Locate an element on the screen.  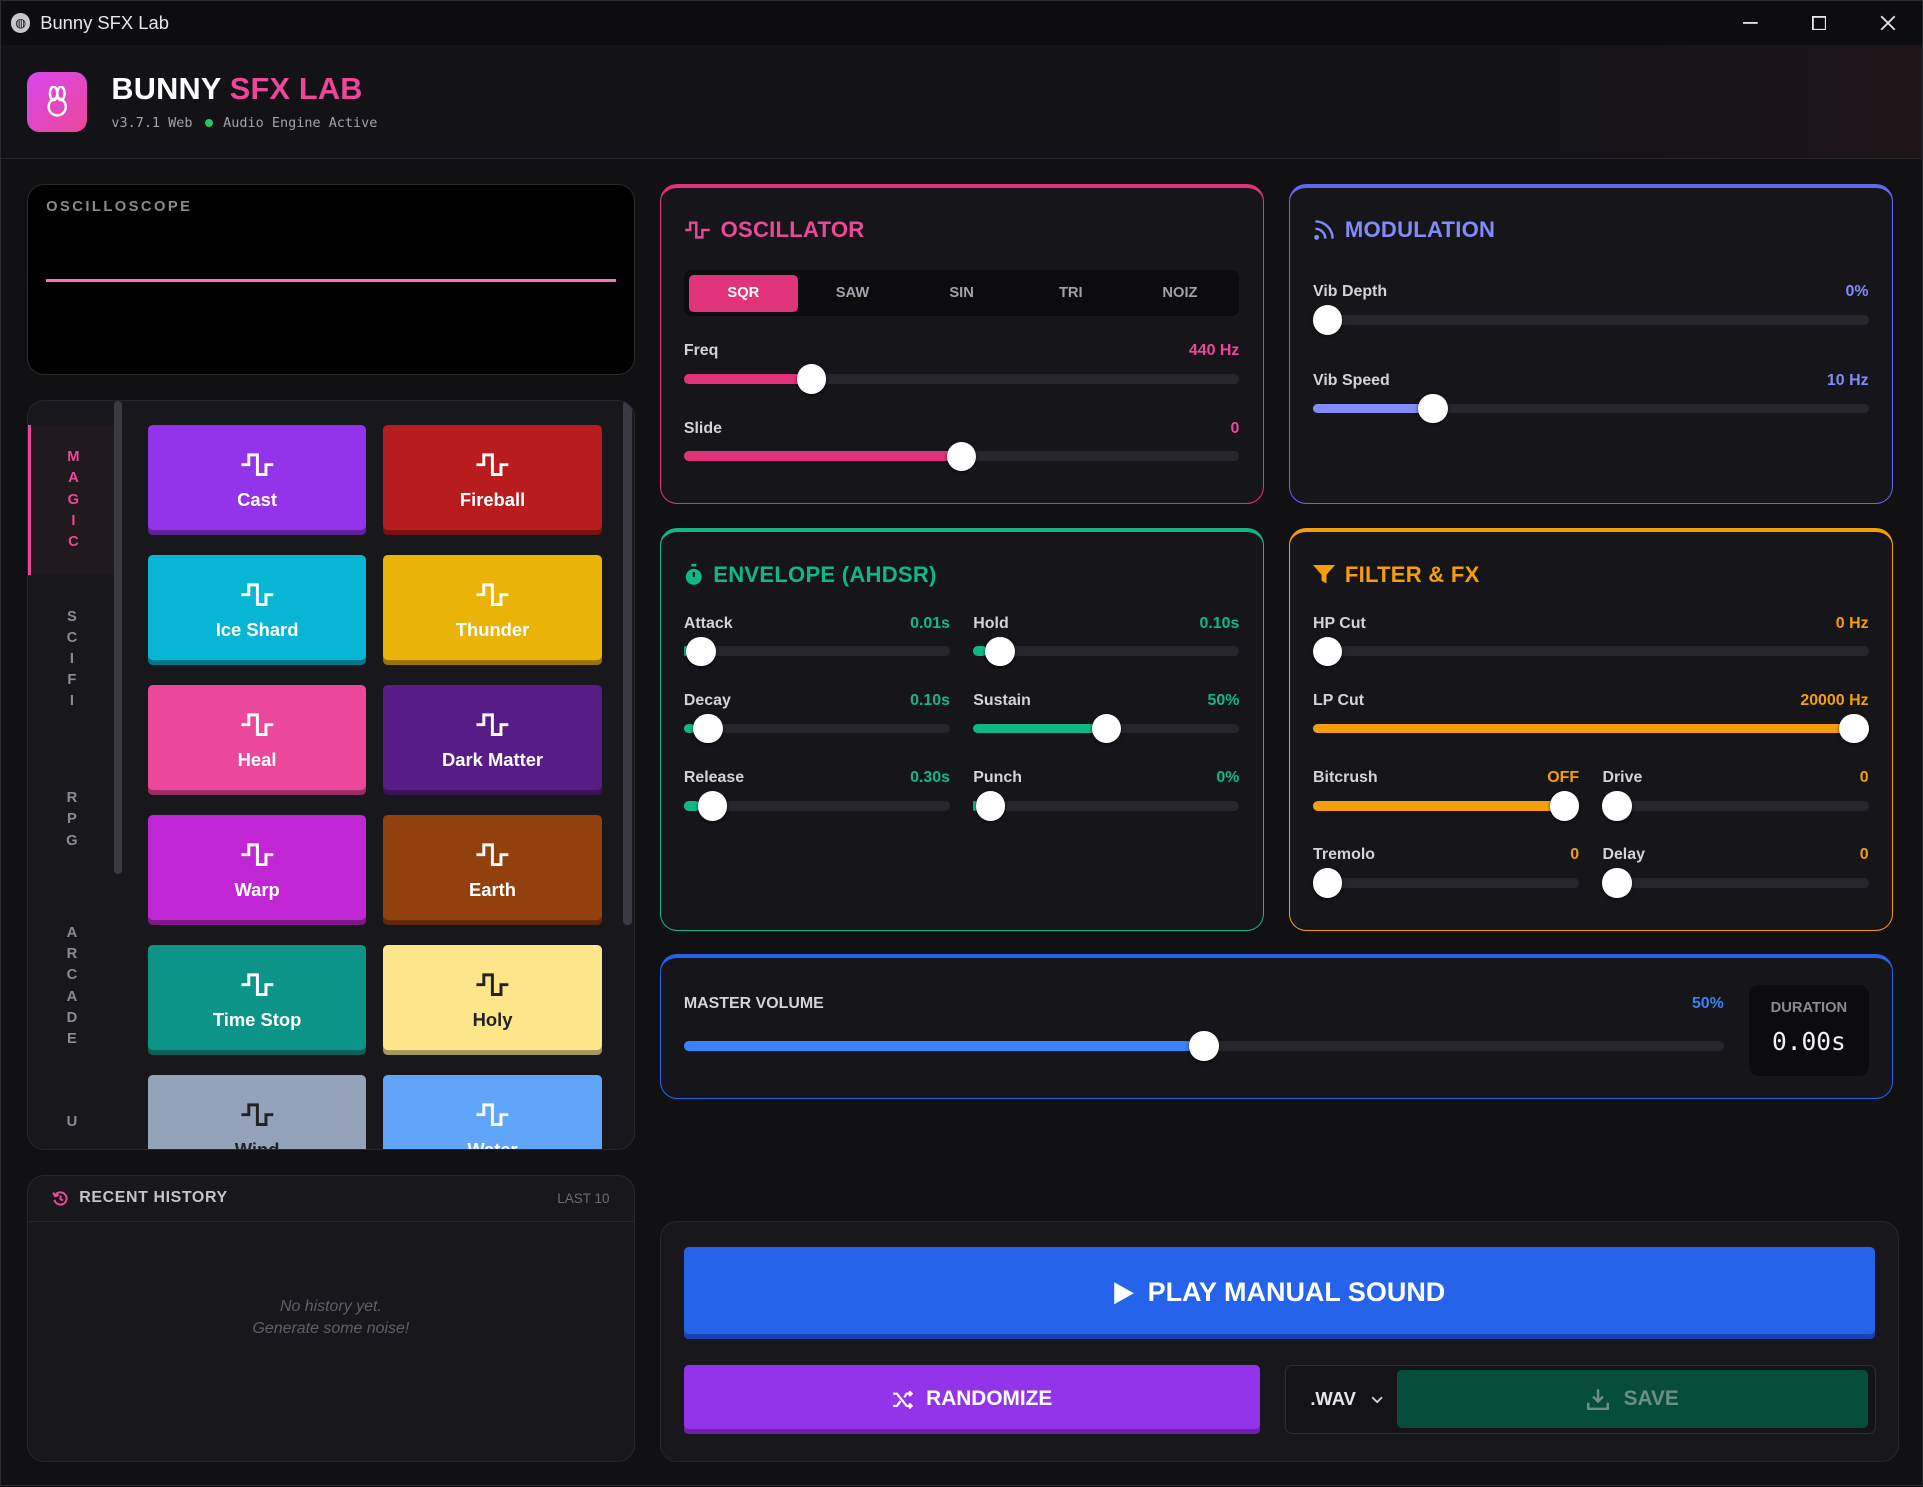
maximize-button is located at coordinates (1819, 23).